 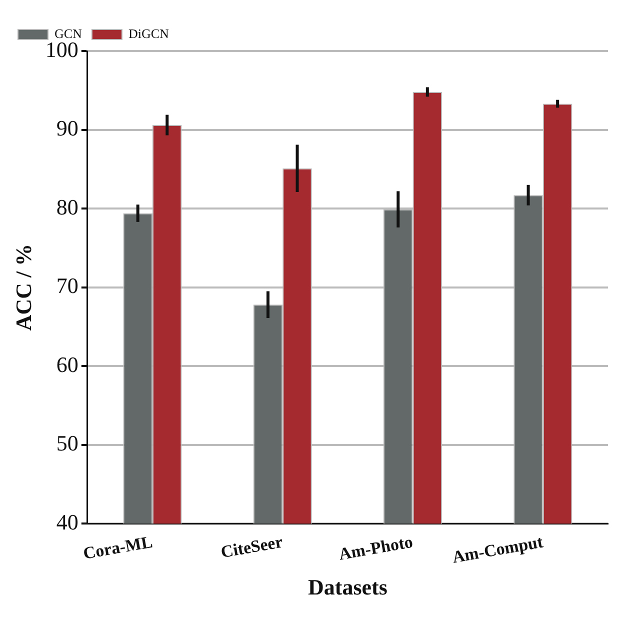 What do you see at coordinates (118, 548) in the screenshot?
I see `x-tick-label: Cora-ML` at bounding box center [118, 548].